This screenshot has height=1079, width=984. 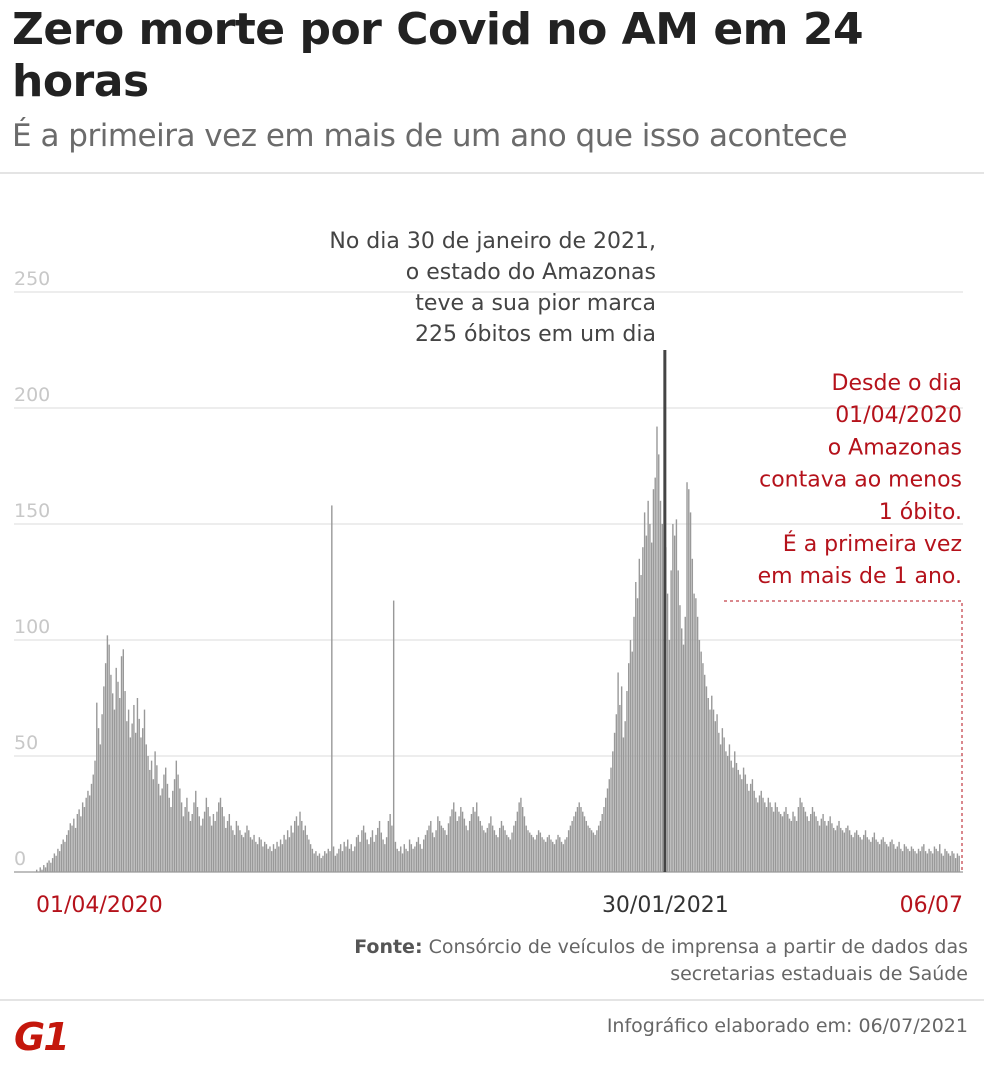 What do you see at coordinates (492, 173) in the screenshot?
I see `header-divider` at bounding box center [492, 173].